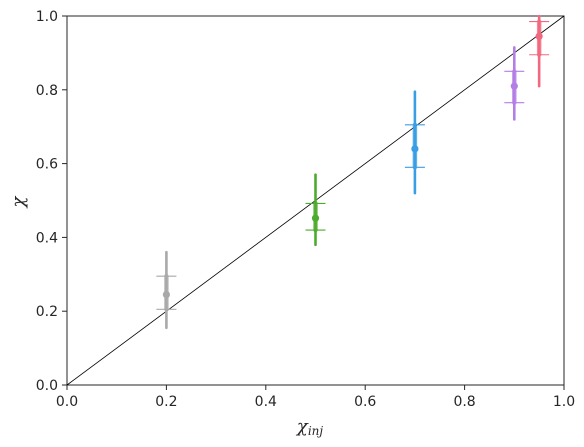  I want to click on y-tick-label: 0.0, so click(47, 386).